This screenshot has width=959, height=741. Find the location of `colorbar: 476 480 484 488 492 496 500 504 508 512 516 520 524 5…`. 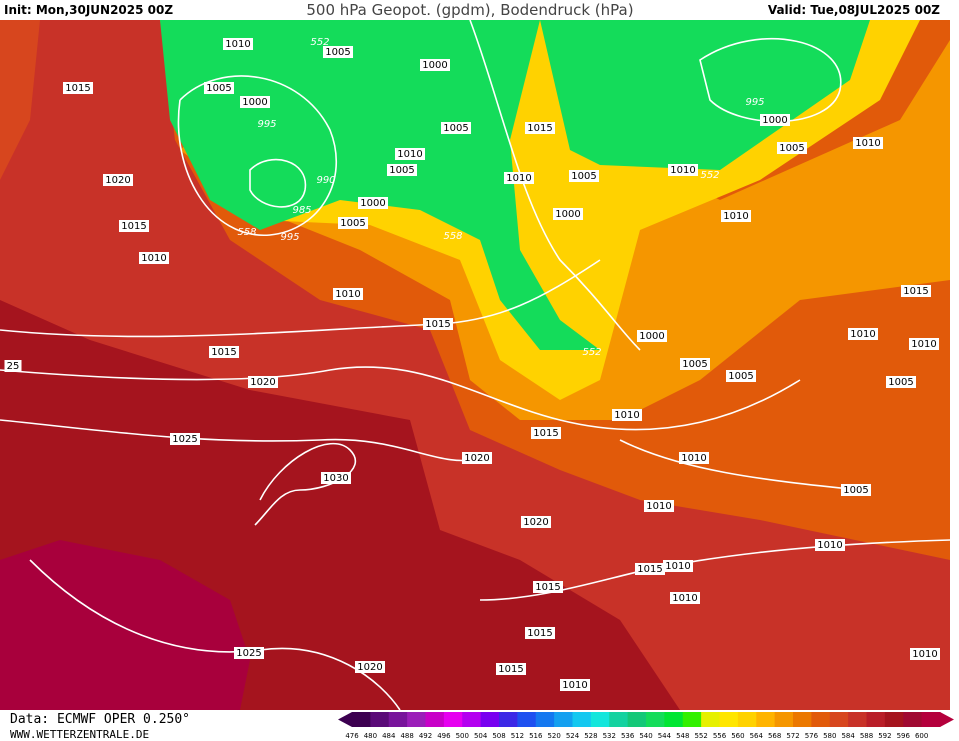

colorbar: 476 480 484 488 492 496 500 504 508 512 516 520 524 5… is located at coordinates (646, 726).